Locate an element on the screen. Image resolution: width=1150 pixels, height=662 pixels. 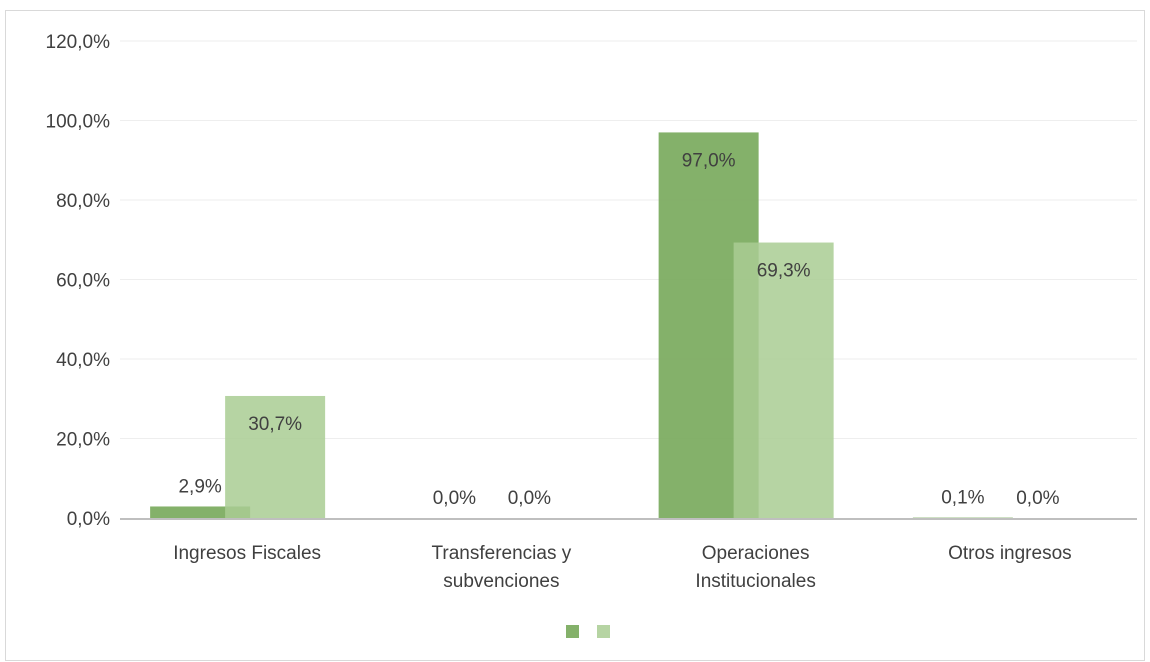
category-label: Ingresos Fiscales is located at coordinates (247, 553).